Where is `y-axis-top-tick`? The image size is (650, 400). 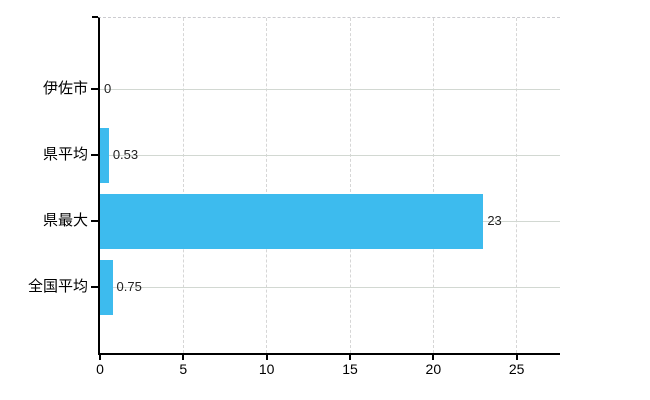
y-axis-top-tick is located at coordinates (95, 17).